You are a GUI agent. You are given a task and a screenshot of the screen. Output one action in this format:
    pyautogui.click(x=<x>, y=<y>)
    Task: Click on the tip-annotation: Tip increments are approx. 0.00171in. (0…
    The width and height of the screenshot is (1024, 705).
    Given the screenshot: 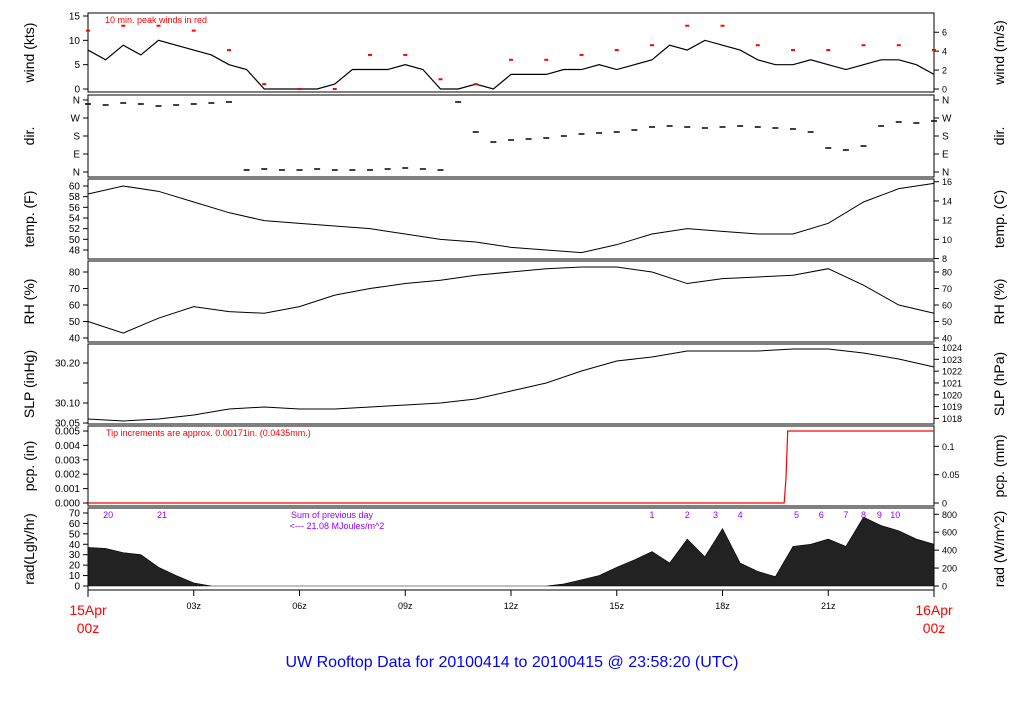 What is the action you would take?
    pyautogui.click(x=208, y=433)
    